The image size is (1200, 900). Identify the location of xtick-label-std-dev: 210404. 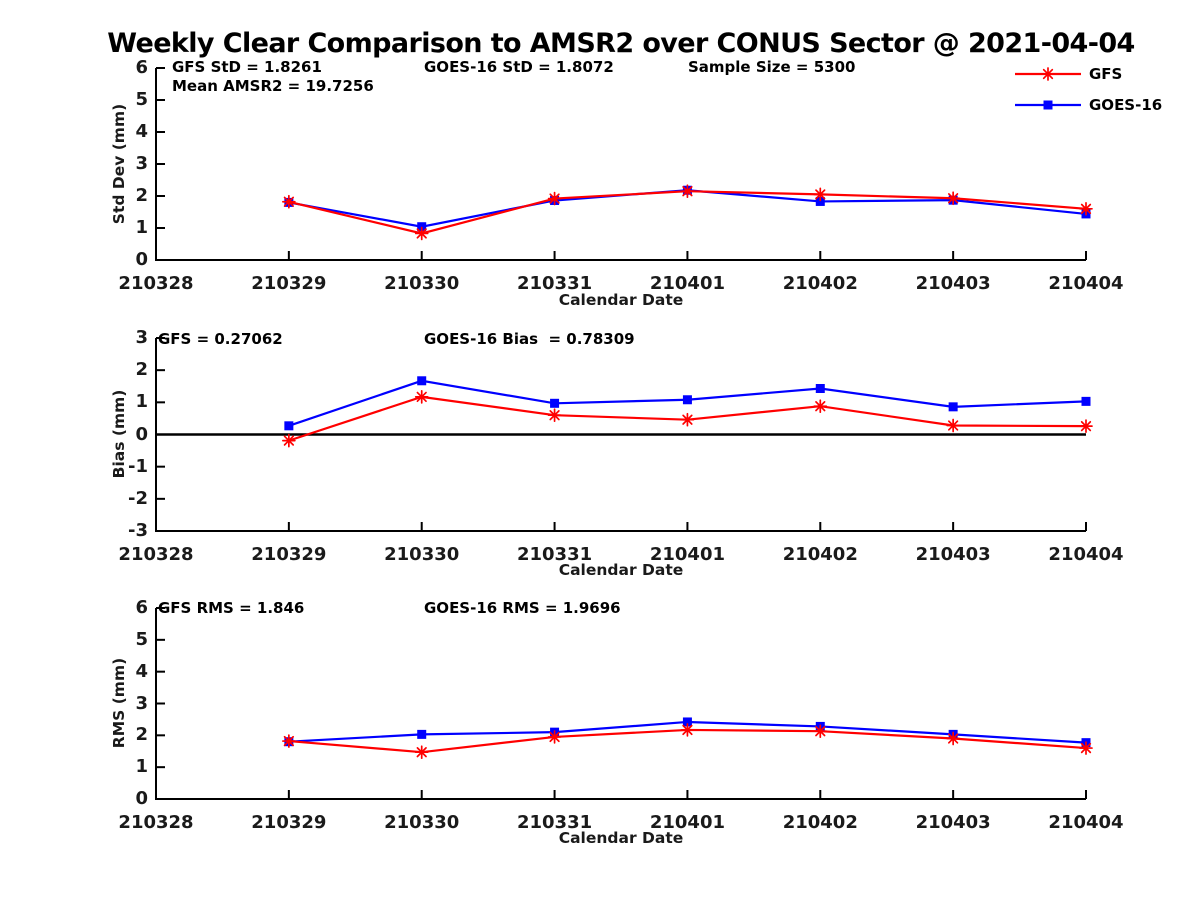
(1086, 283).